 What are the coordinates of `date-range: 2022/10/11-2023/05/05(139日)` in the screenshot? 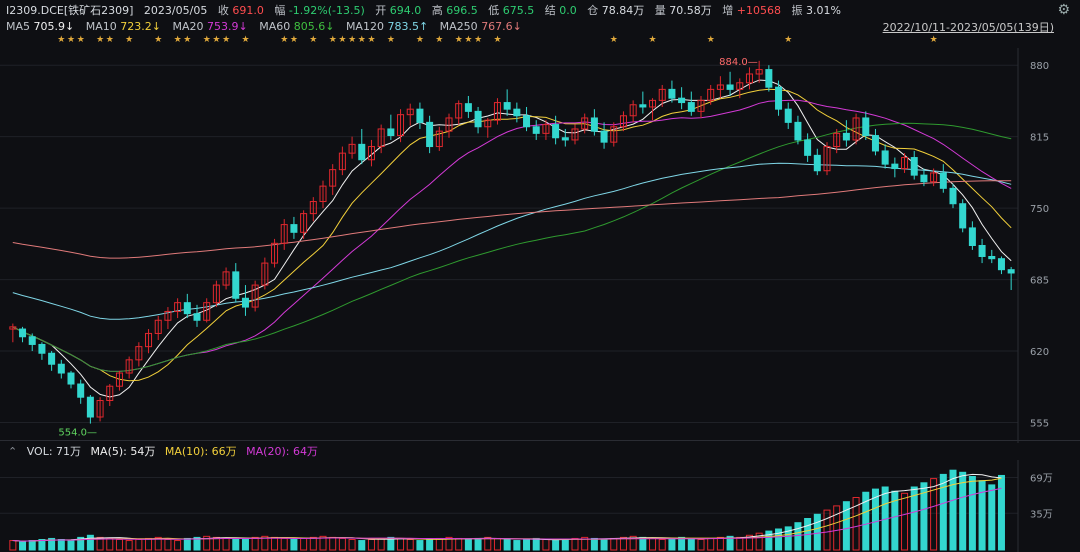 It's located at (968, 27).